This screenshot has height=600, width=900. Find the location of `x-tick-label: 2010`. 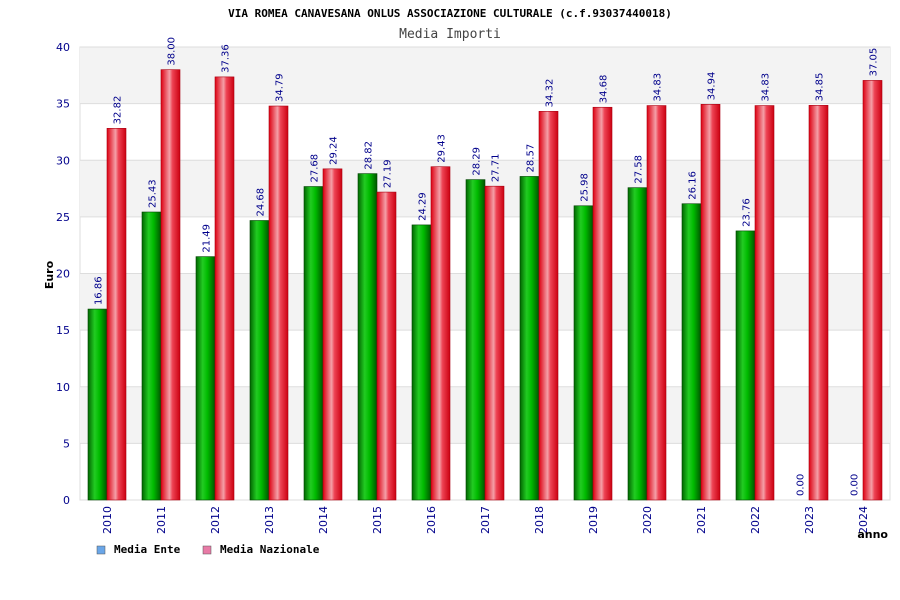

x-tick-label: 2010 is located at coordinates (107, 520).